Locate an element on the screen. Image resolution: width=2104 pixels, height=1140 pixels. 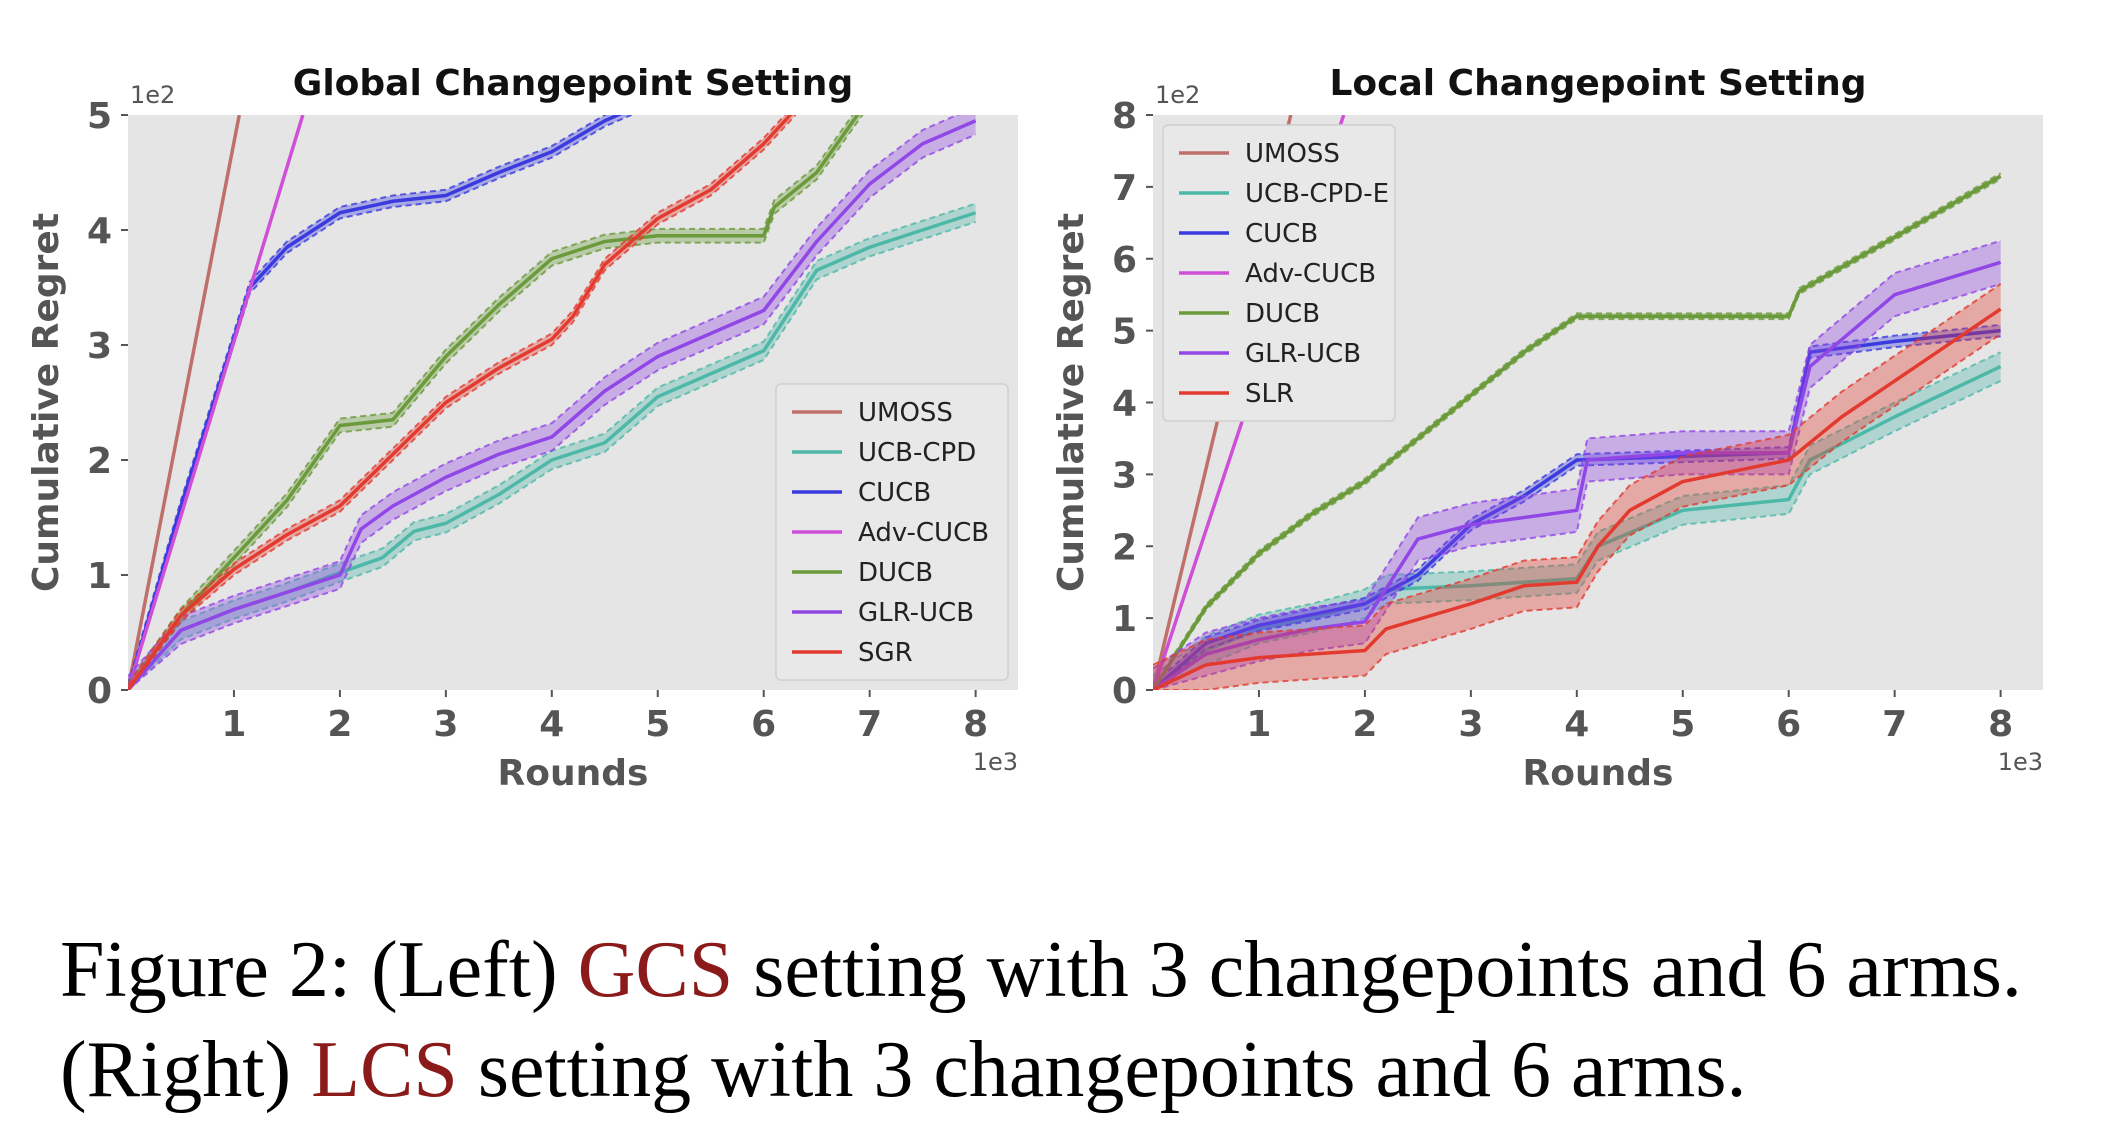
chart-title: Global Changepoint Setting is located at coordinates (573, 83).